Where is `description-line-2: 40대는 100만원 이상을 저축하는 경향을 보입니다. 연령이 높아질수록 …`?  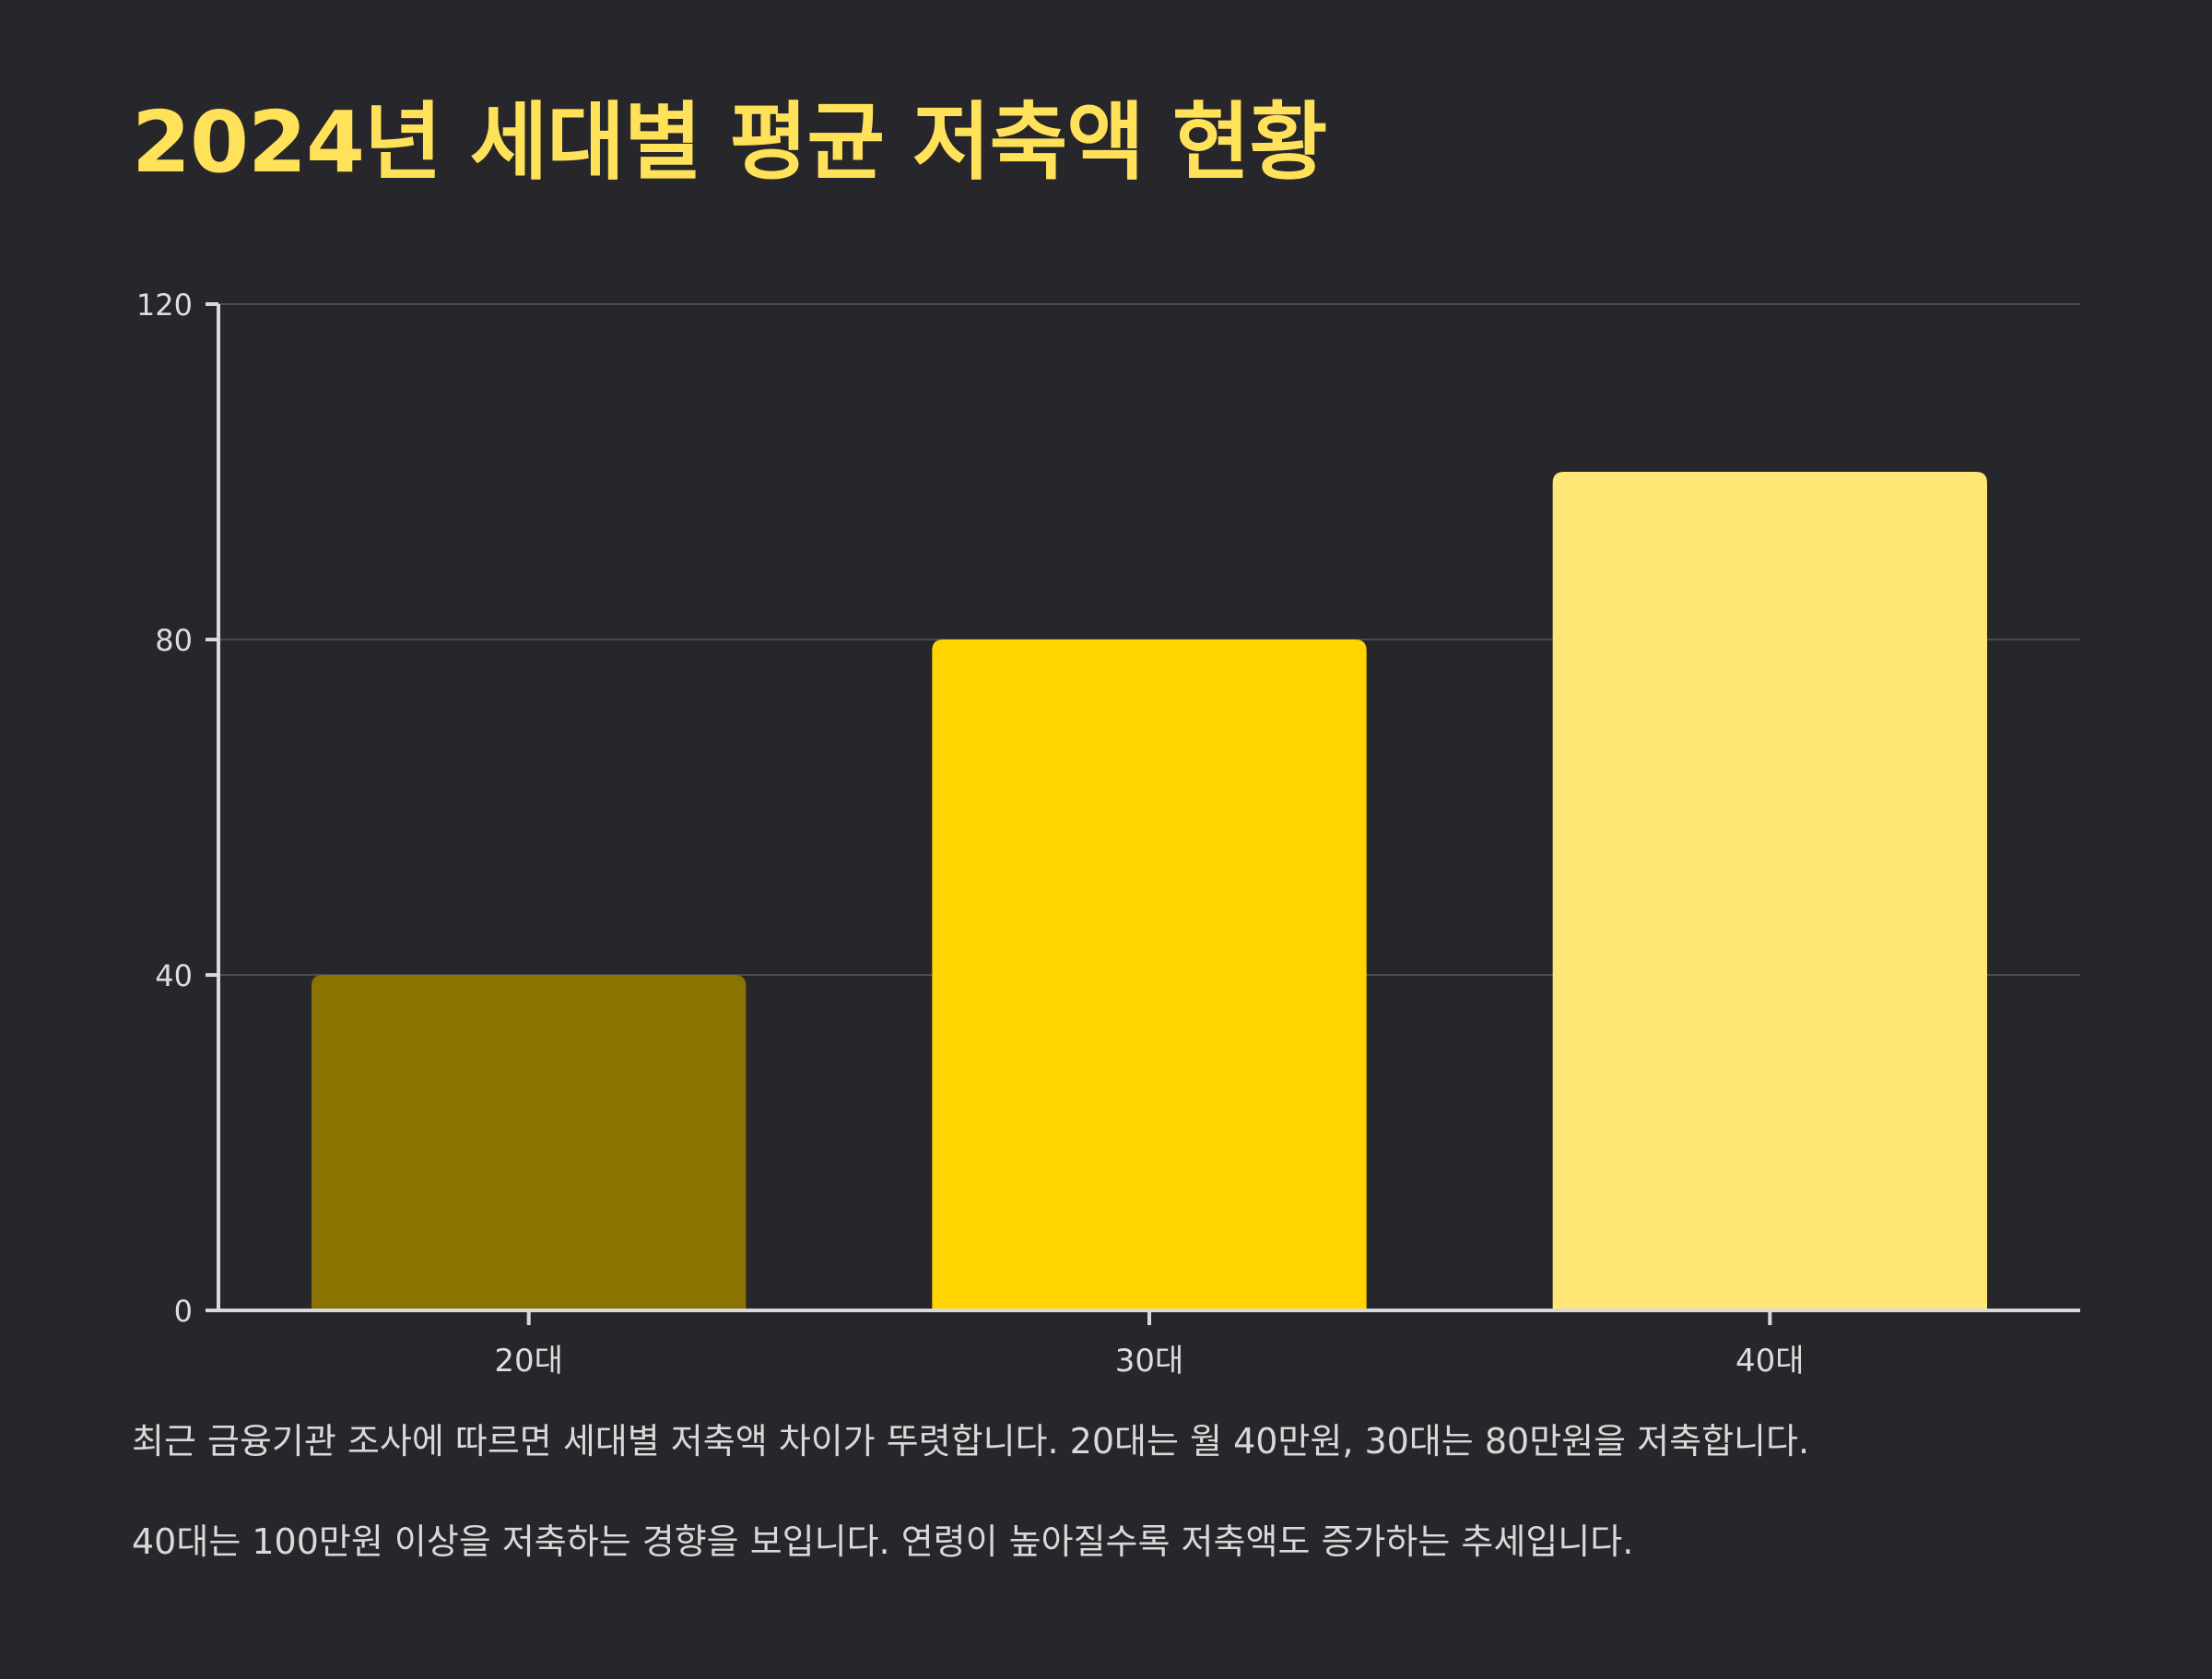
description-line-2: 40대는 100만원 이상을 저축하는 경향을 보입니다. 연령이 높아질수록 … is located at coordinates (883, 1541).